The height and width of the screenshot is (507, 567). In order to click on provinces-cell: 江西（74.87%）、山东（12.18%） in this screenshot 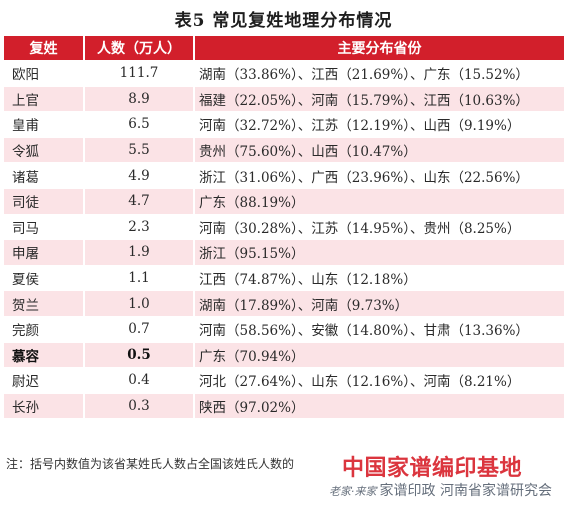, I will do `click(379, 277)`.